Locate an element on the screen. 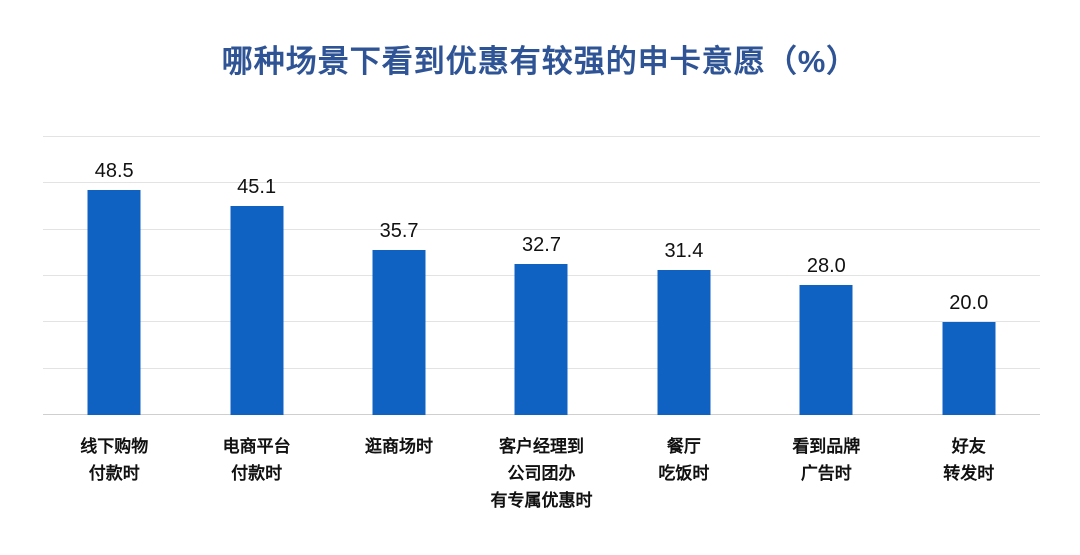 Image resolution: width=1080 pixels, height=555 pixels. bar-slot: 20.0 is located at coordinates (969, 276).